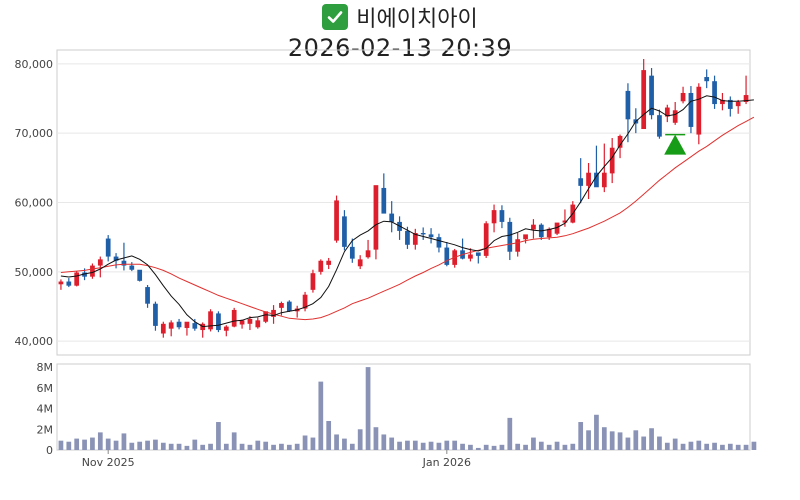 The width and height of the screenshot is (800, 500). Describe the element at coordinates (45, 388) in the screenshot. I see `volume-tick-label: 6M` at that location.